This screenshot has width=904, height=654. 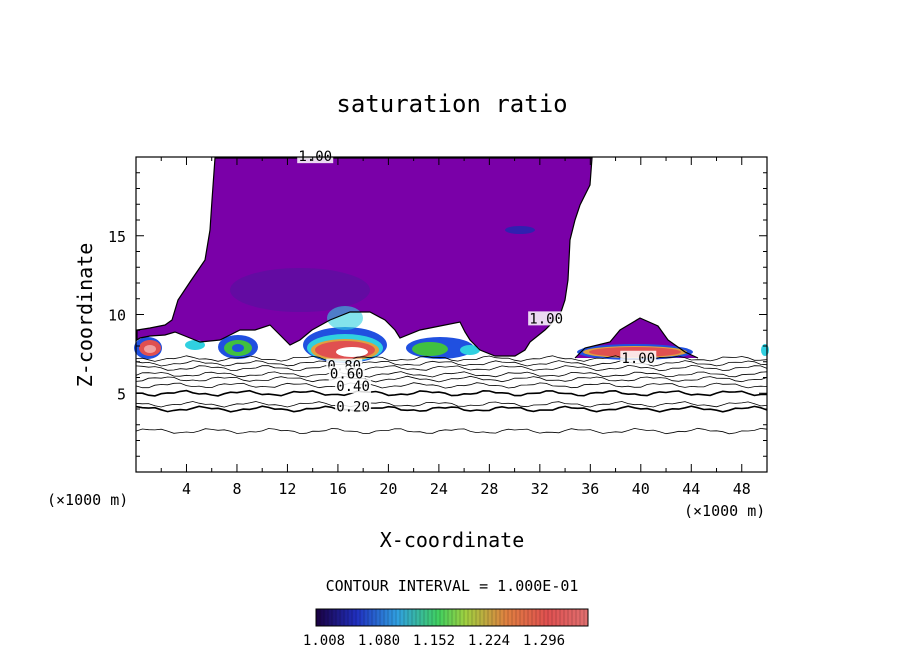 What do you see at coordinates (117, 237) in the screenshot?
I see `y-tick-label: 15` at bounding box center [117, 237].